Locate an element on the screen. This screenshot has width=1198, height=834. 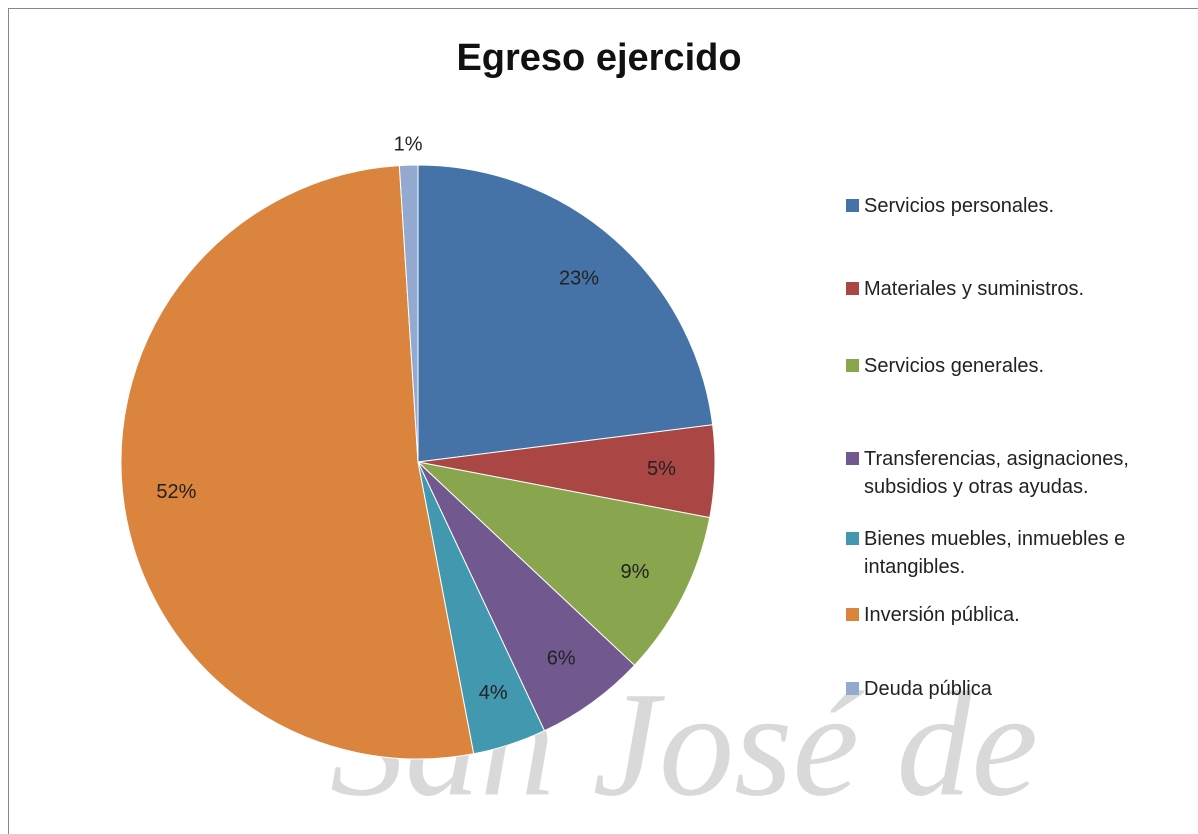
data-label: 23% is located at coordinates (579, 279).